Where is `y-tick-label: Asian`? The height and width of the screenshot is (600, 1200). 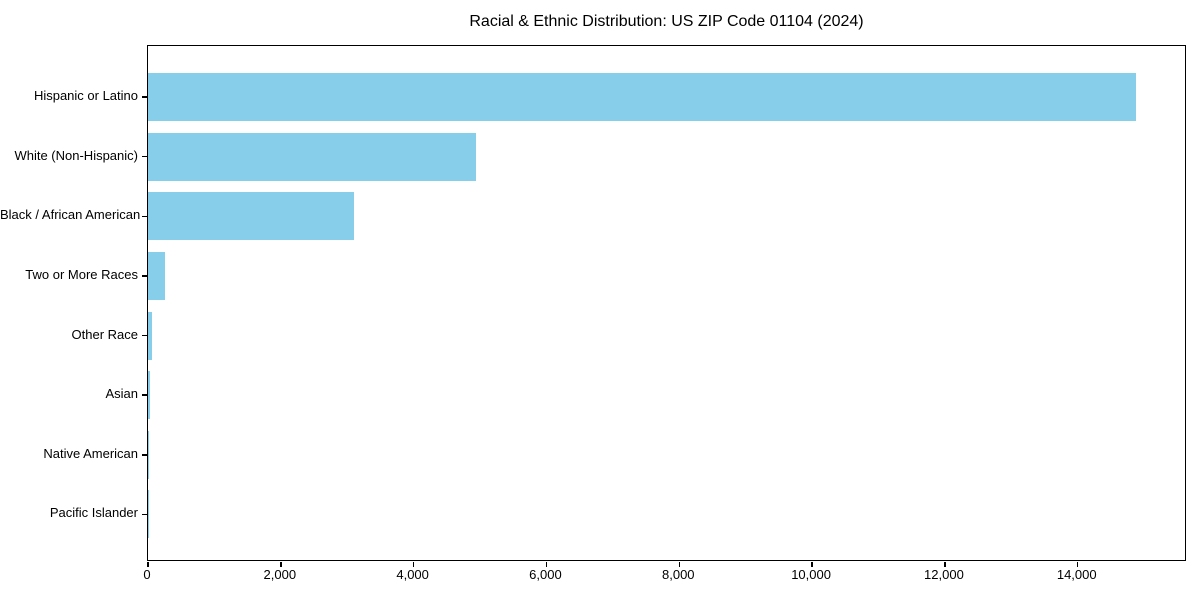
y-tick-label: Asian is located at coordinates (121, 394).